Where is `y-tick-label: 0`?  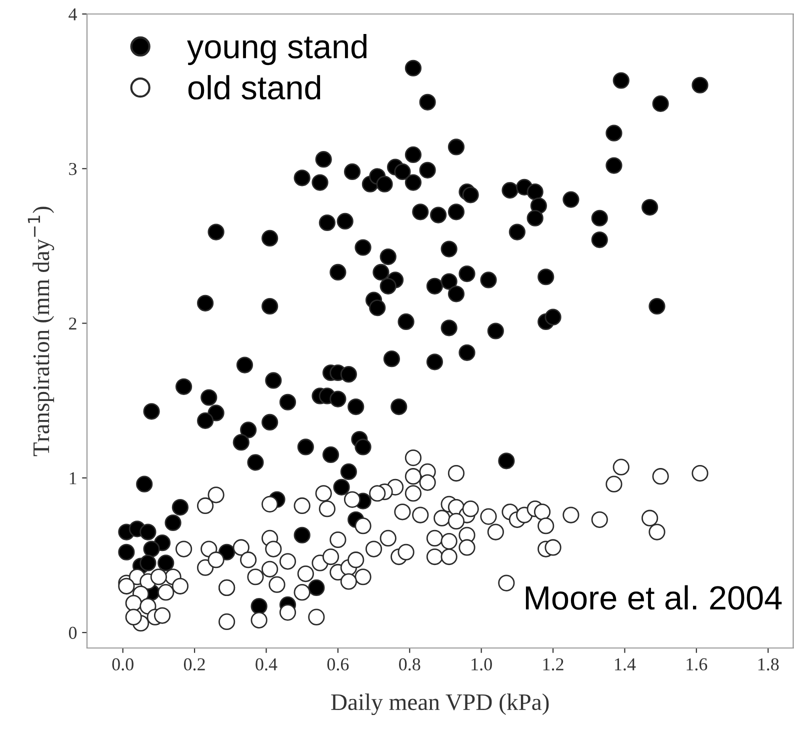
y-tick-label: 0 is located at coordinates (72, 632).